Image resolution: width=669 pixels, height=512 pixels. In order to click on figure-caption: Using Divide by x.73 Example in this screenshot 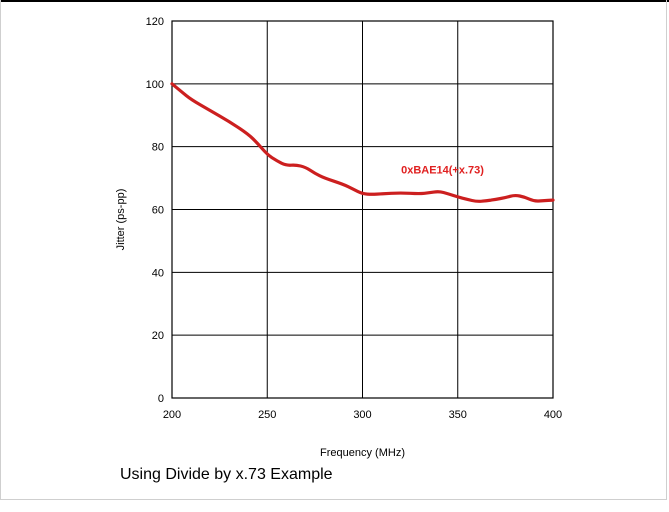, I will do `click(226, 474)`.